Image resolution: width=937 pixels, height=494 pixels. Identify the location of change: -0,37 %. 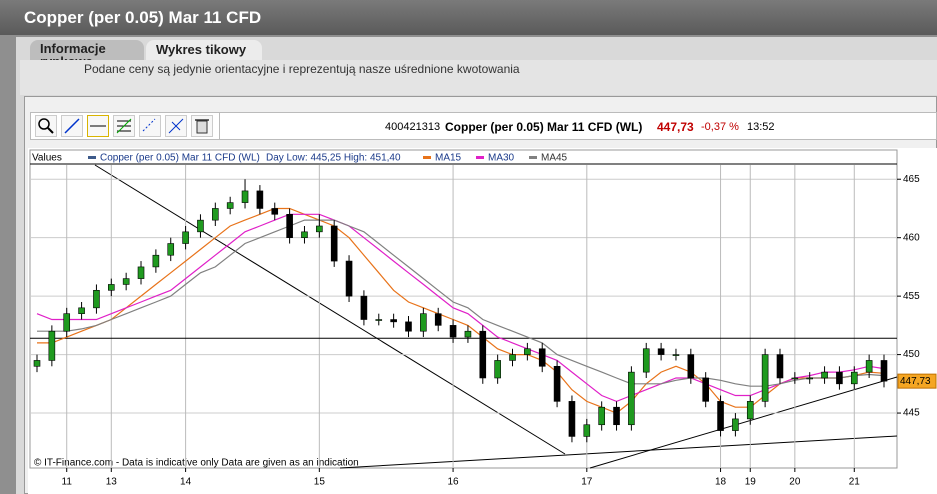
(720, 127).